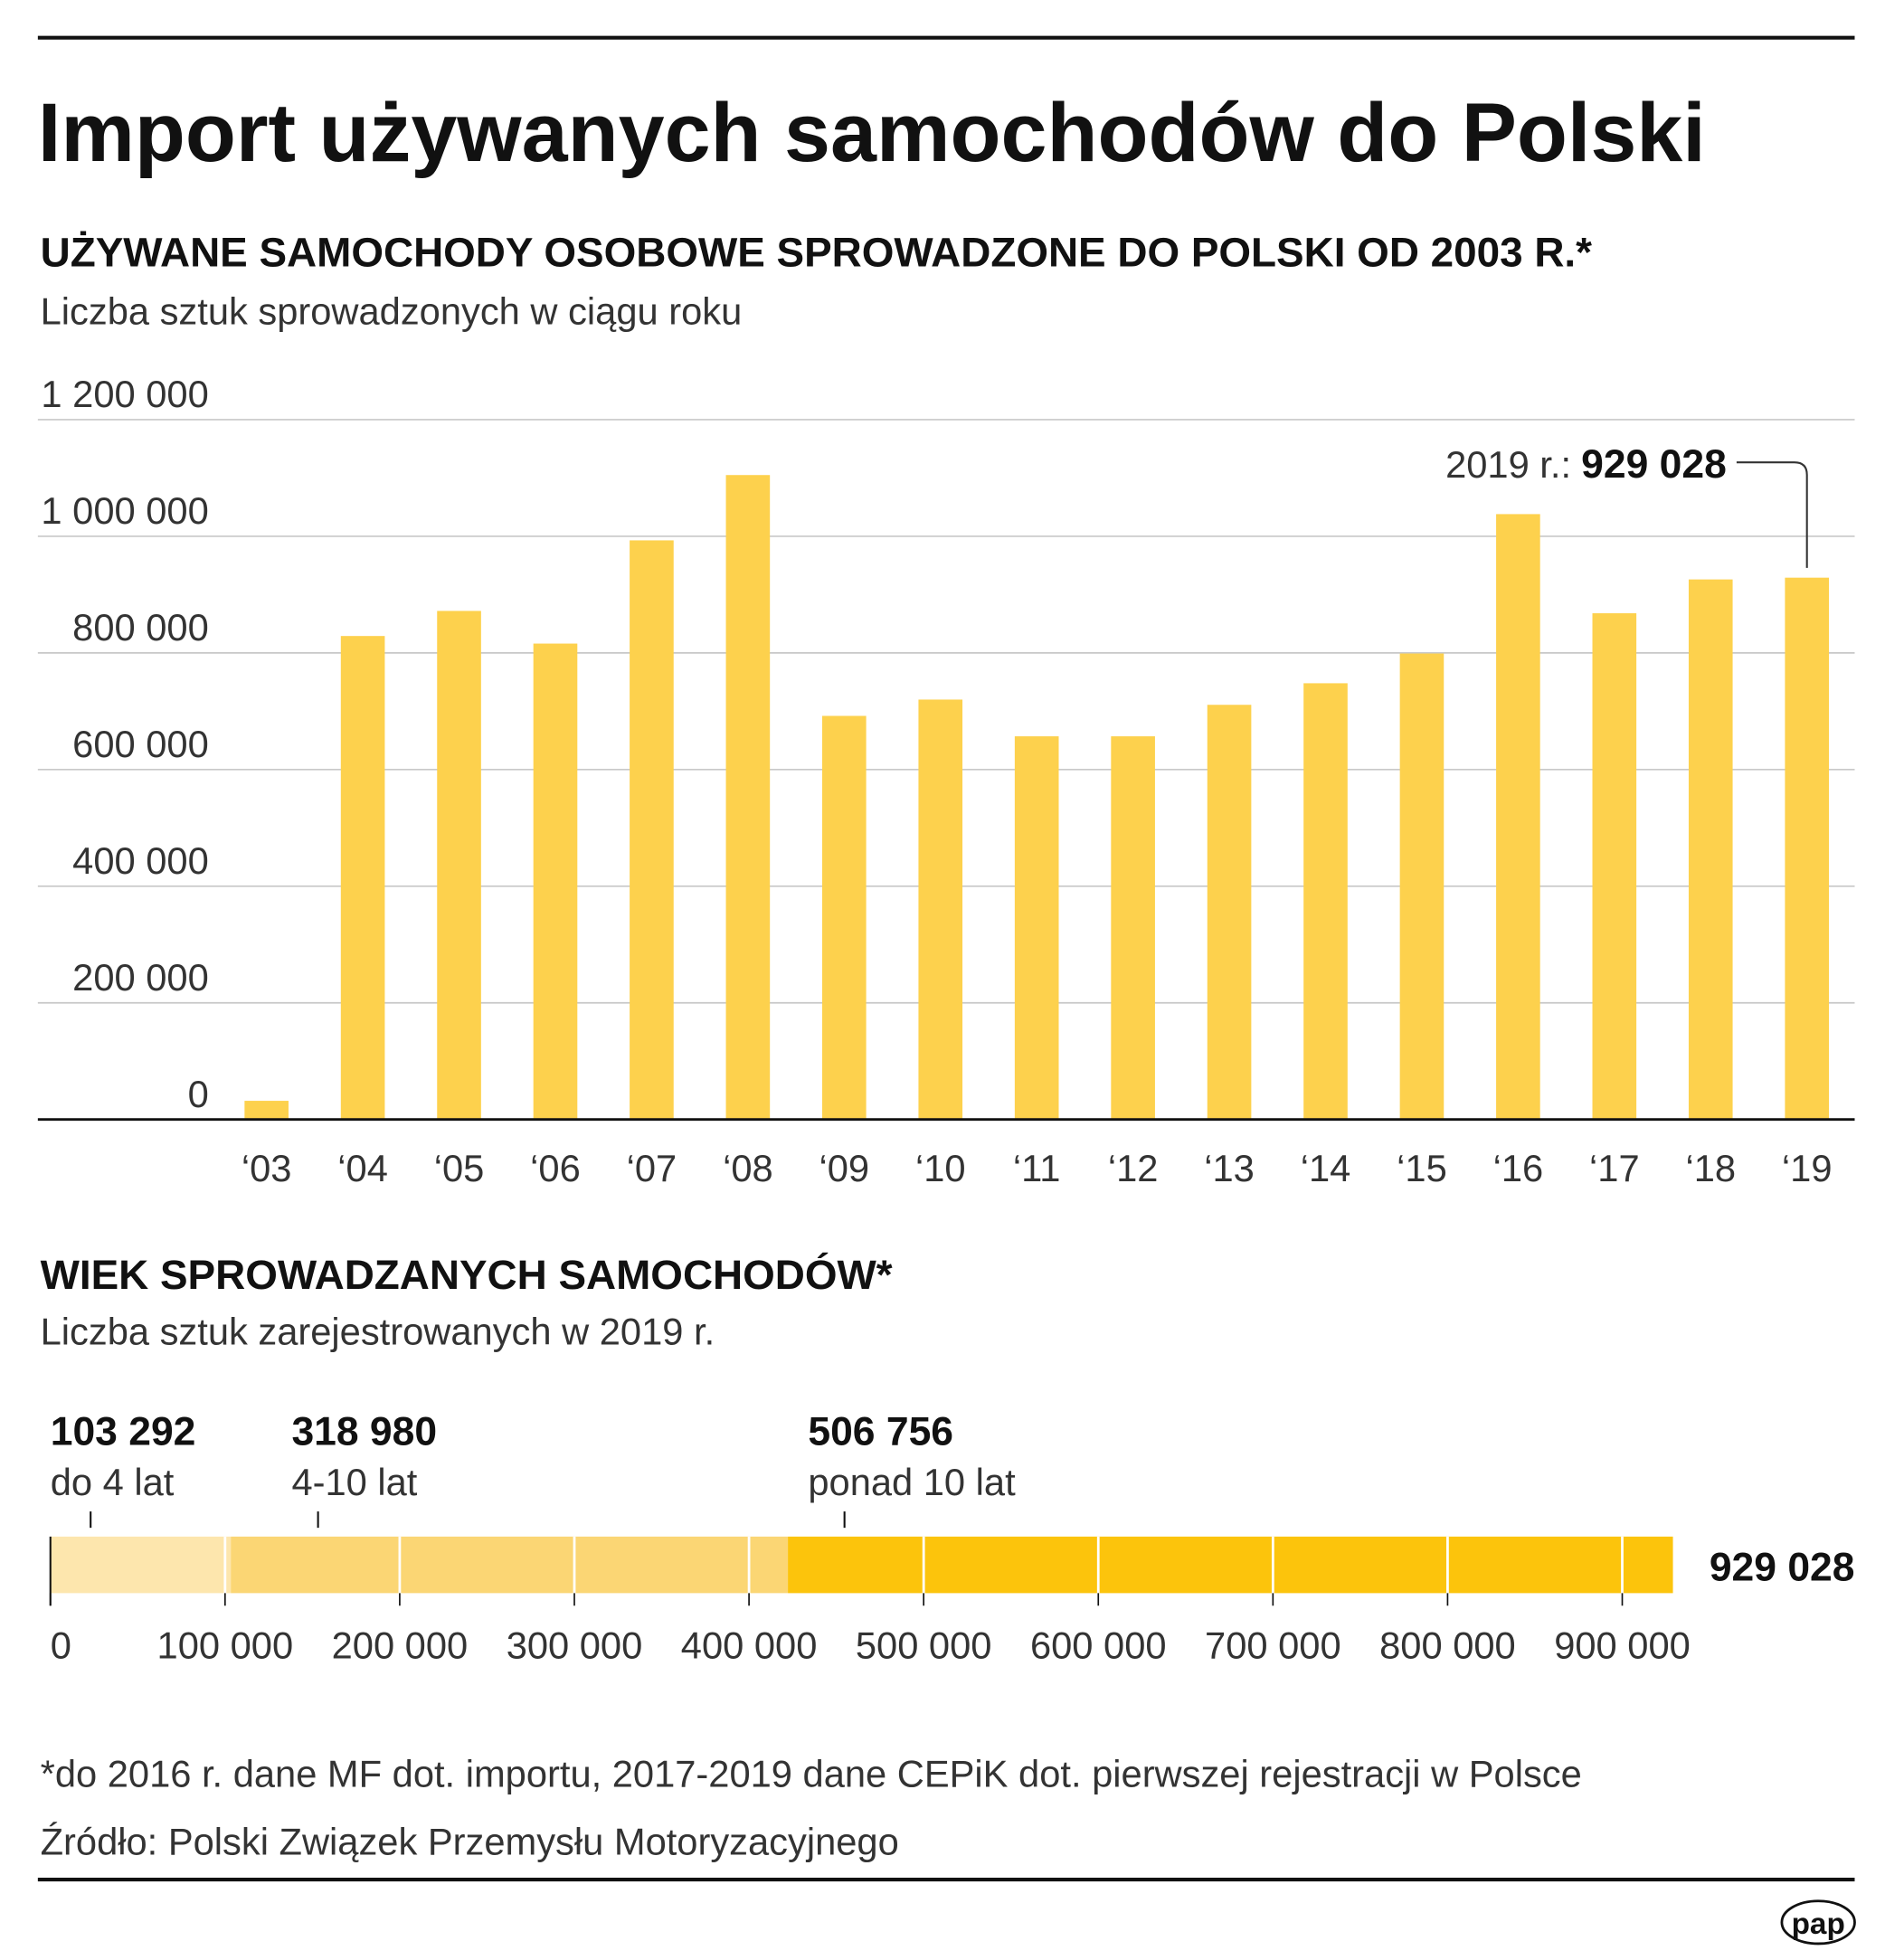 Image resolution: width=1885 pixels, height=1960 pixels. Describe the element at coordinates (510, 1565) in the screenshot. I see `segment-4-10-lat` at that location.